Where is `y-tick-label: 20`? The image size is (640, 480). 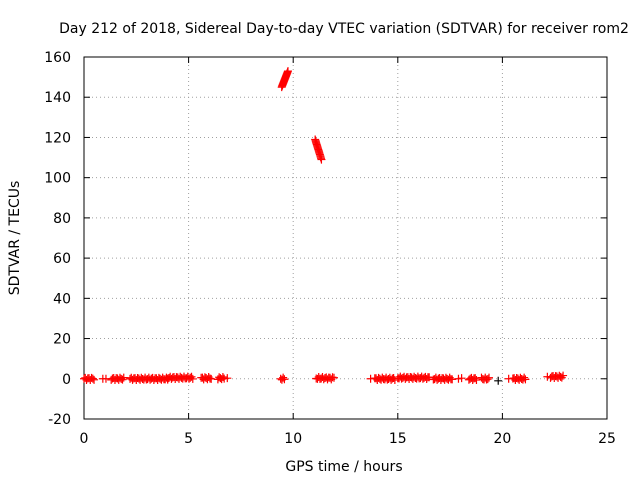
y-tick-label: 20 is located at coordinates (62, 340).